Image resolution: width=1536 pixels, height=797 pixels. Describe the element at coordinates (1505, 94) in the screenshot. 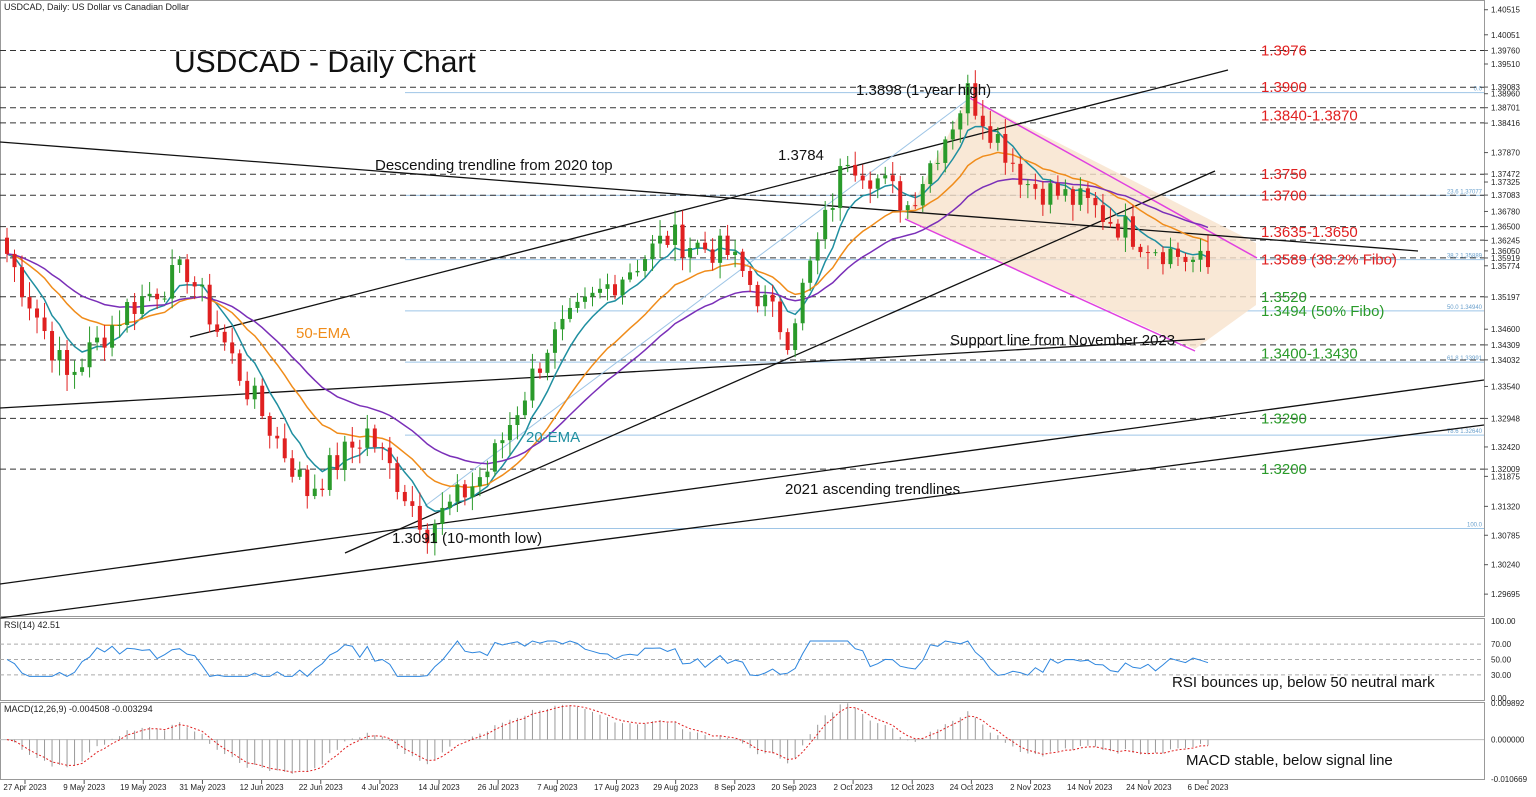

I see `y-tick-label: 1.38960` at that location.